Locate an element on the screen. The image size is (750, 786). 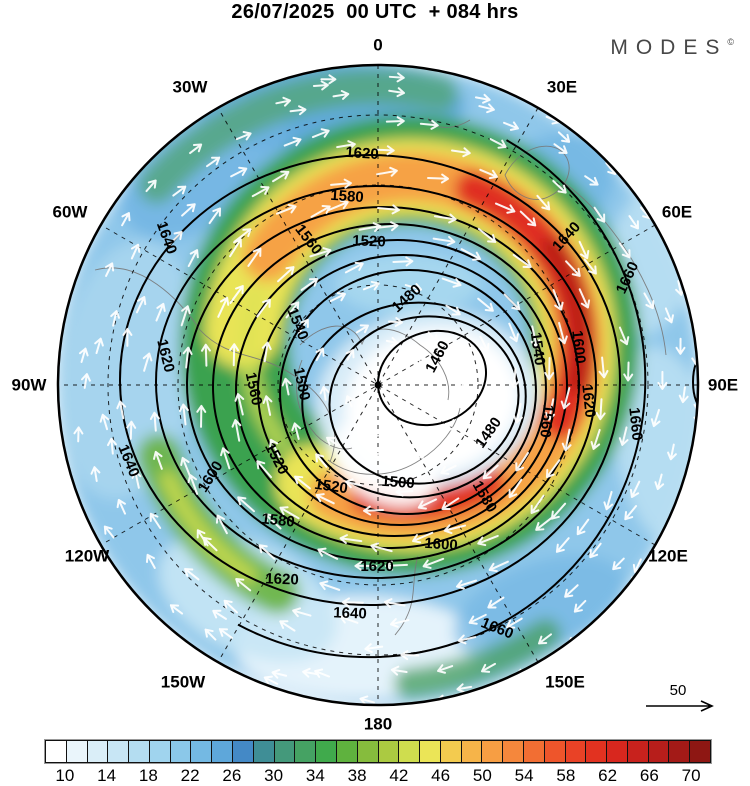
pole-marker is located at coordinates (378, 385).